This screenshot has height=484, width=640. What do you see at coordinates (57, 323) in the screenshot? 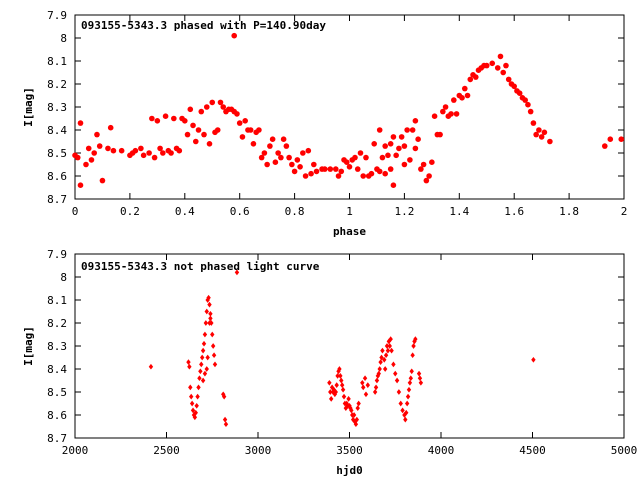
I see `unphased-y-tick-label: 8.2` at bounding box center [57, 323].